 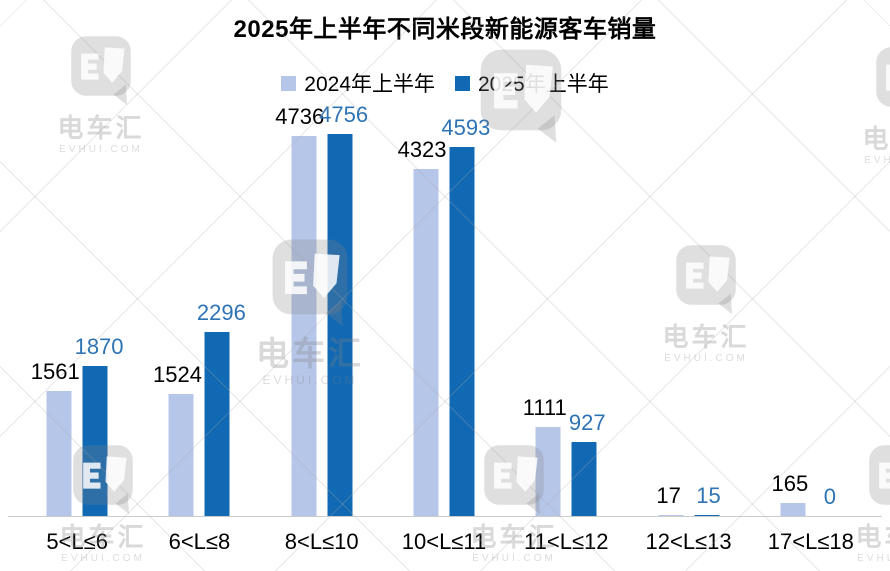 I want to click on bar-2024: 17, so click(x=670, y=500).